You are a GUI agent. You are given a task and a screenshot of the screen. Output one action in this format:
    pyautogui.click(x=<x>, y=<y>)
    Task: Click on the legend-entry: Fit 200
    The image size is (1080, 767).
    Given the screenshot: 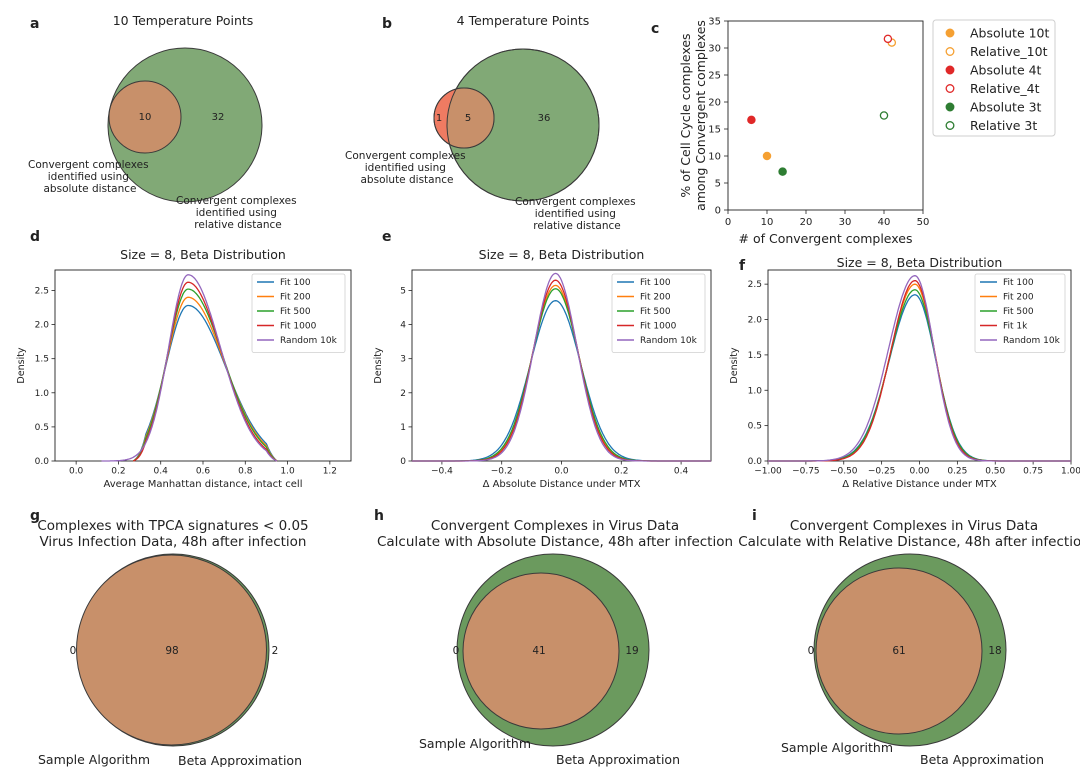 What is the action you would take?
    pyautogui.click(x=655, y=298)
    